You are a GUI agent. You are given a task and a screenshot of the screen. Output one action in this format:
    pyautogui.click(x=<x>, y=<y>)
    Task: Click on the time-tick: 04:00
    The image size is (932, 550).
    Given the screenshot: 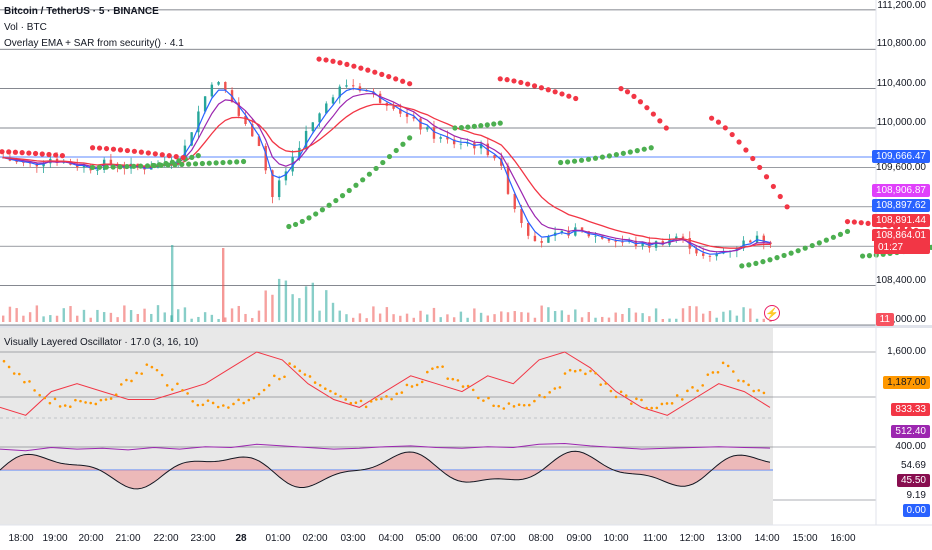 What is the action you would take?
    pyautogui.click(x=391, y=538)
    